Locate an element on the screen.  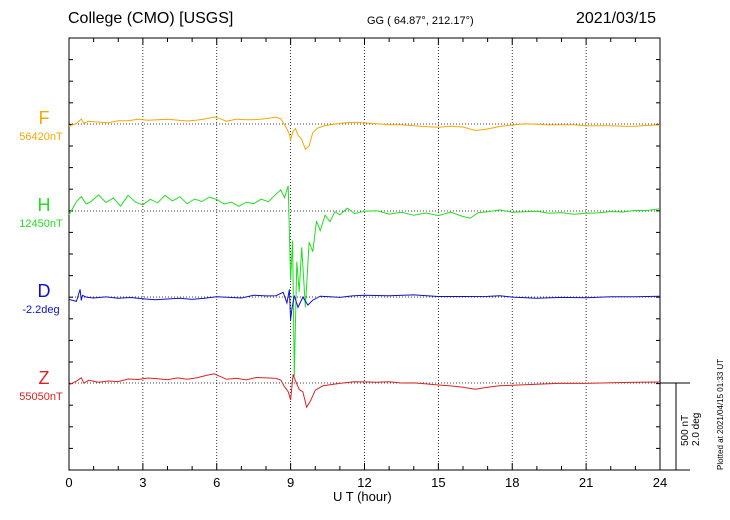
x-tick-label: 18 is located at coordinates (512, 482).